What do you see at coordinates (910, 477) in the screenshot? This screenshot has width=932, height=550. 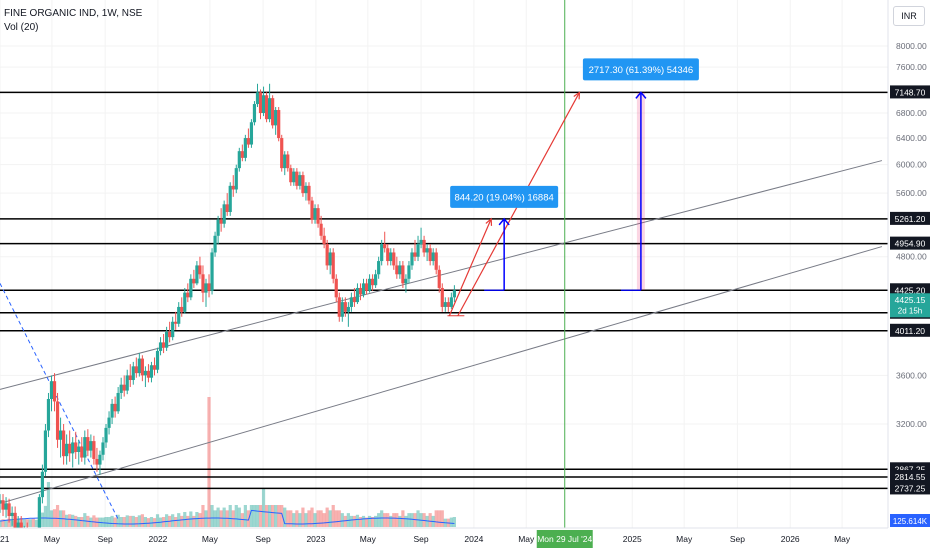 I see `price-marker-label: 2814.55` at bounding box center [910, 477].